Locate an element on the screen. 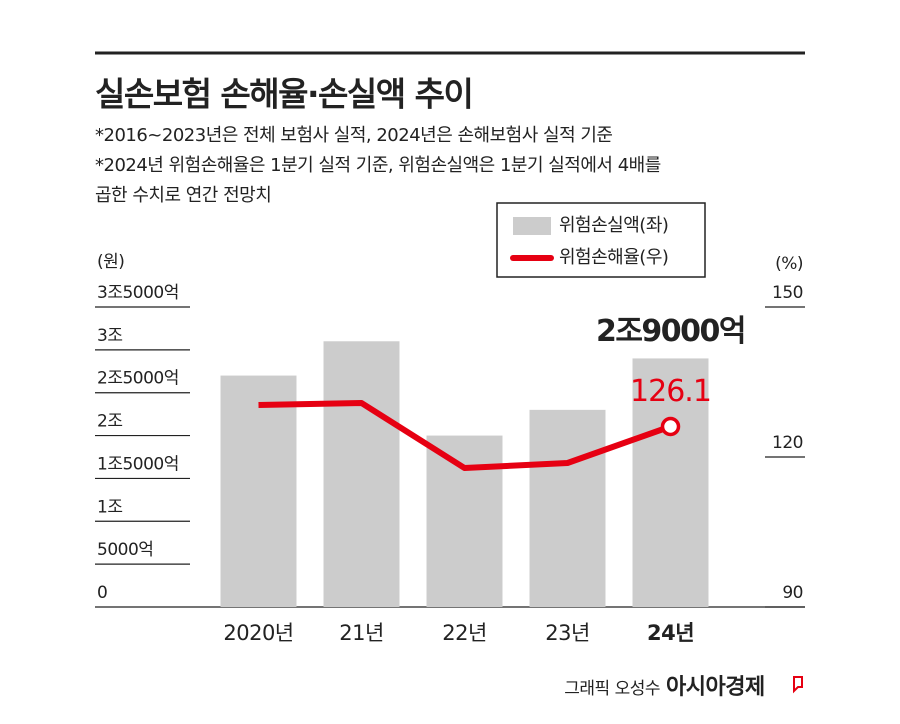 The image size is (900, 724). x-tick-label: 22년 is located at coordinates (464, 633).